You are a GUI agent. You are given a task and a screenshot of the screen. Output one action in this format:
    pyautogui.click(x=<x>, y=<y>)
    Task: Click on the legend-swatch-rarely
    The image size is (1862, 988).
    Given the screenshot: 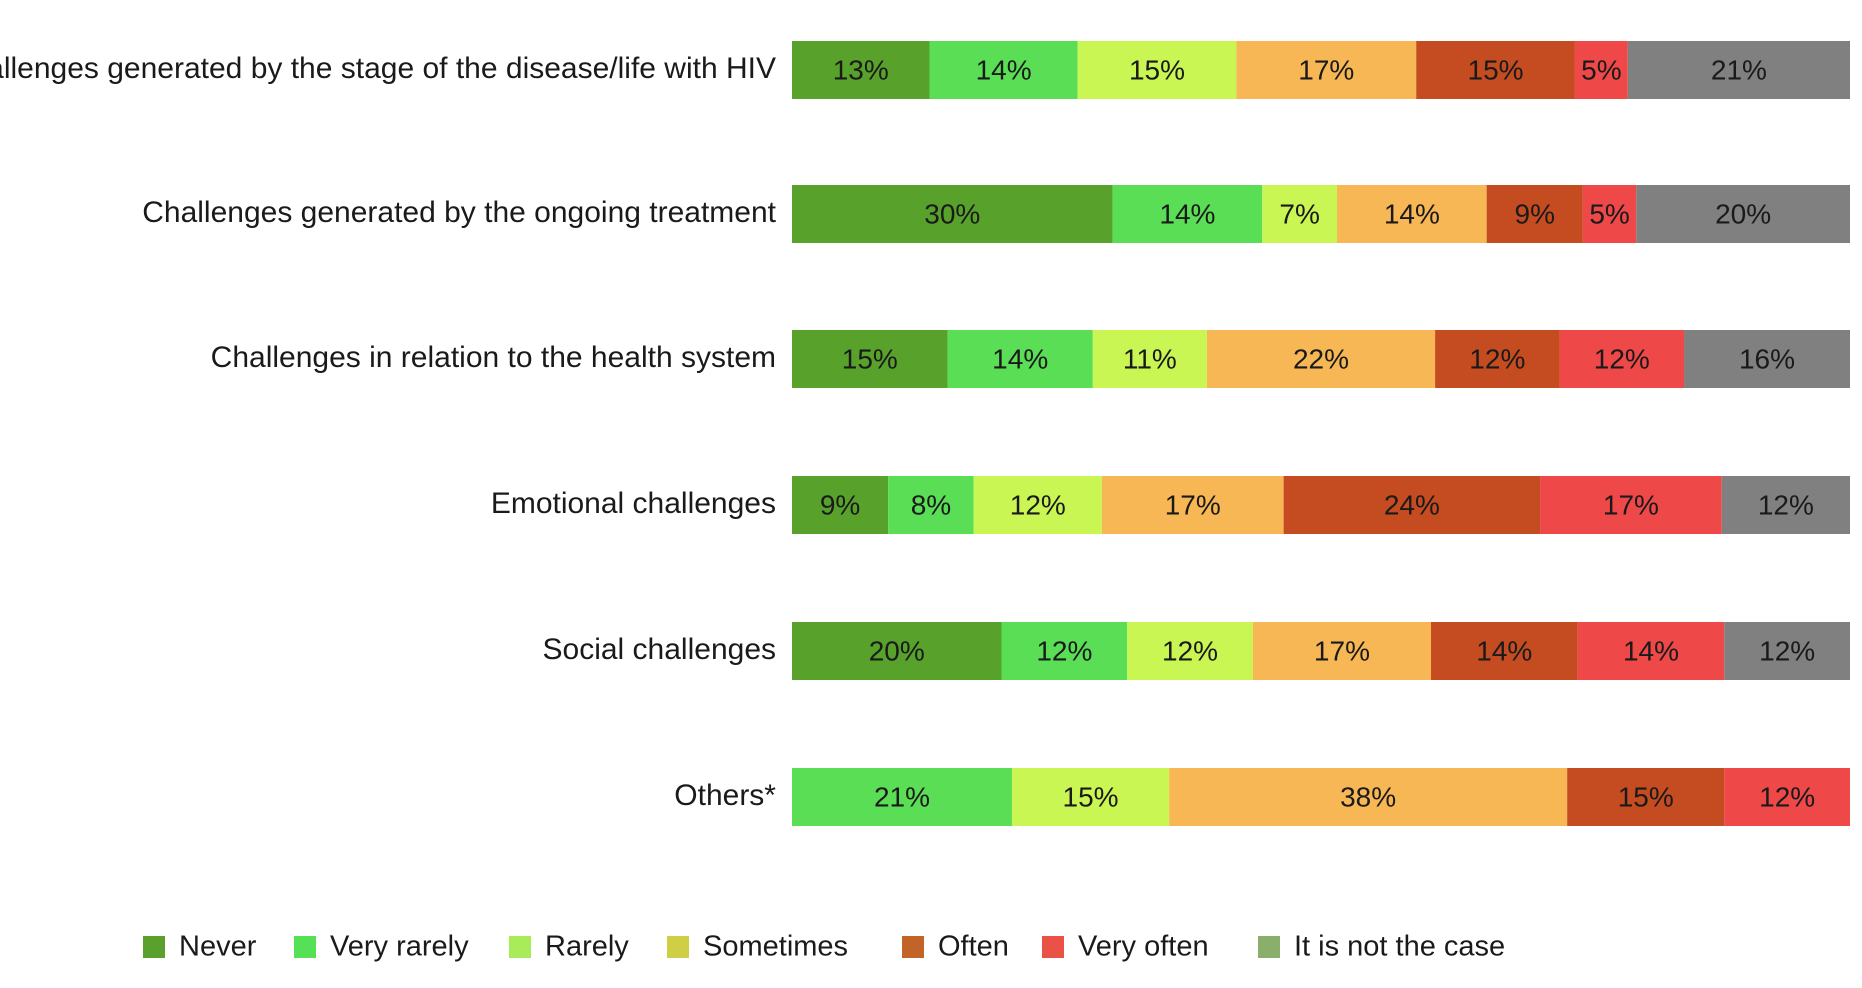 What is the action you would take?
    pyautogui.click(x=520, y=947)
    